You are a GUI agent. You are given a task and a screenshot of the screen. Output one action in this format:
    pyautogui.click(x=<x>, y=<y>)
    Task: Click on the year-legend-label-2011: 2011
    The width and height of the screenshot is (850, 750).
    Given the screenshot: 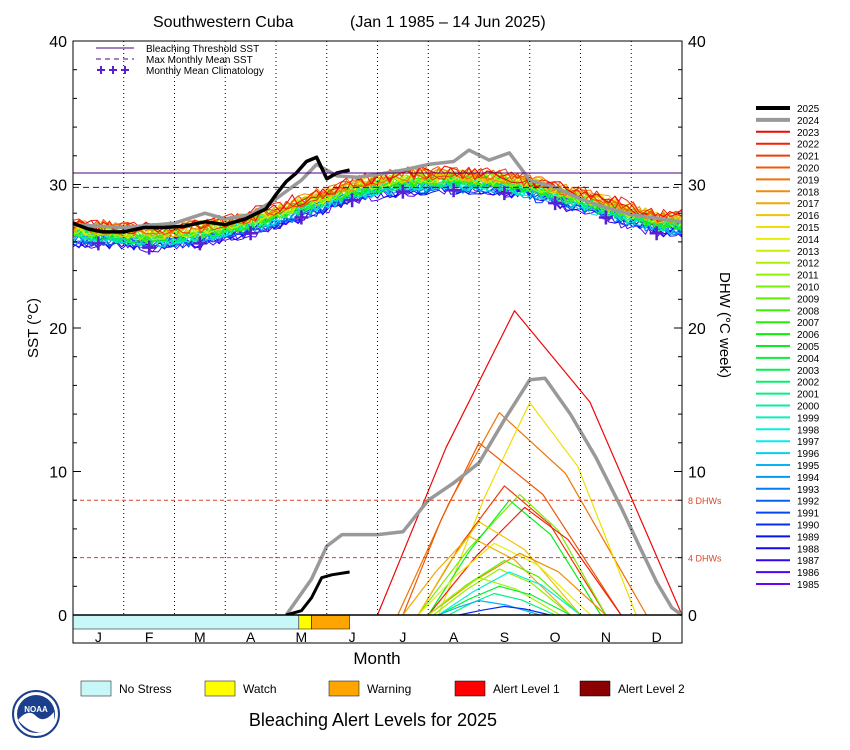 What is the action you would take?
    pyautogui.click(x=808, y=276)
    